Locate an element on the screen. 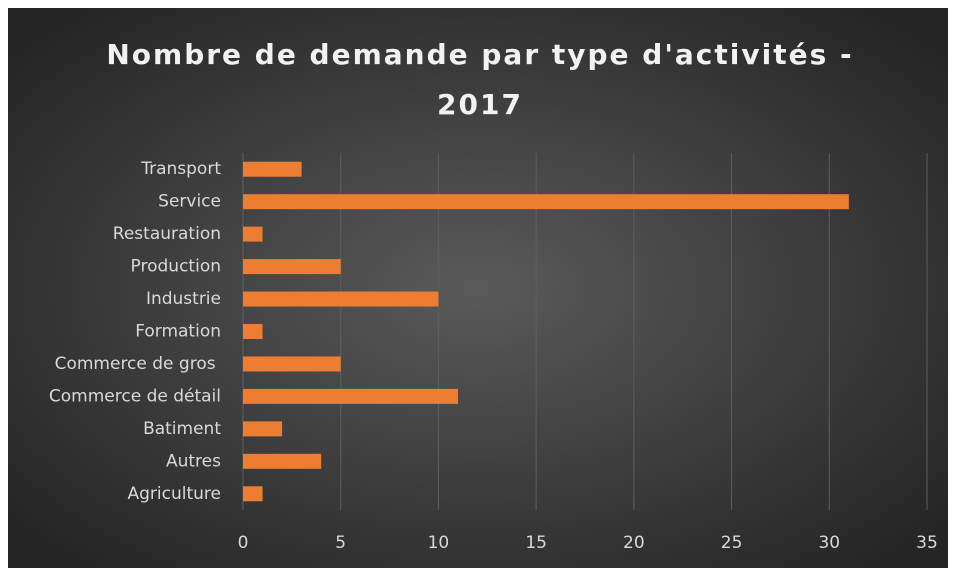  y-tick-label: Commerce de gros is located at coordinates (138, 364).